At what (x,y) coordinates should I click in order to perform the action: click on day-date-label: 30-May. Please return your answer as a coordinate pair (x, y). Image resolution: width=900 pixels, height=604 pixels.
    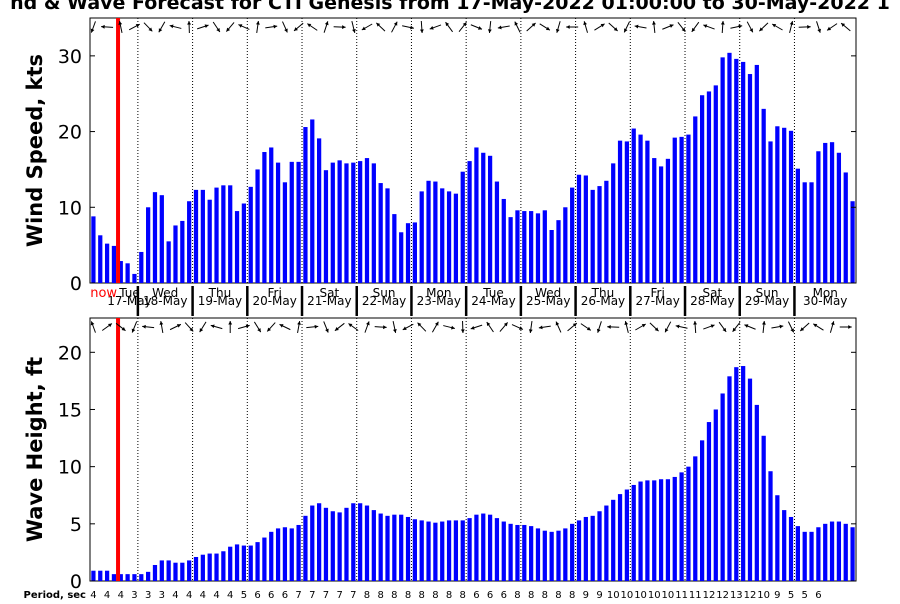
    Looking at the image, I should click on (825, 301).